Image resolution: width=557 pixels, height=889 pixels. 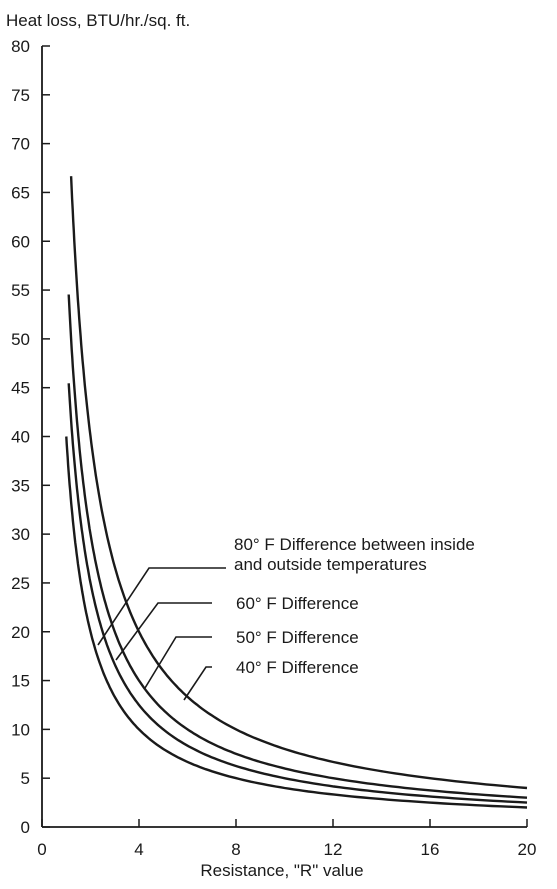 I want to click on y-tick-label: 30, so click(x=20, y=534).